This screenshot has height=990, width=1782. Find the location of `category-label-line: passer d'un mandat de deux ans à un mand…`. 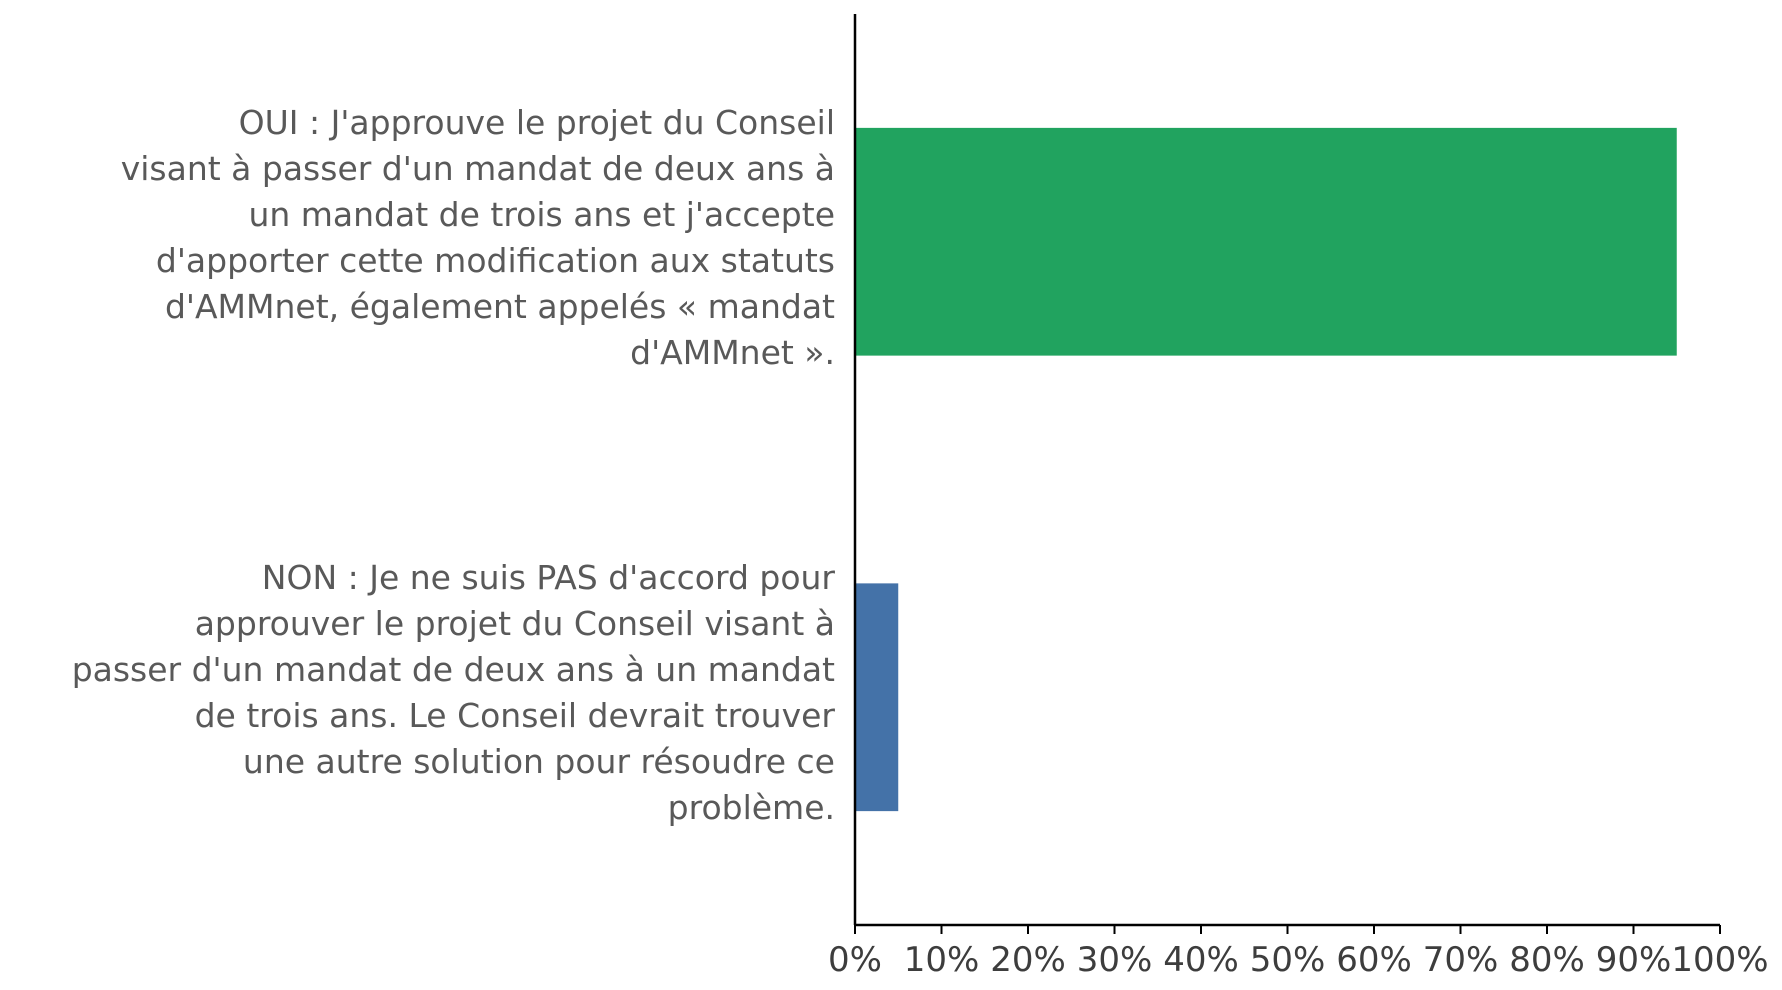

category-label-line: passer d'un mandat de deux ans à un mand… is located at coordinates (453, 670).